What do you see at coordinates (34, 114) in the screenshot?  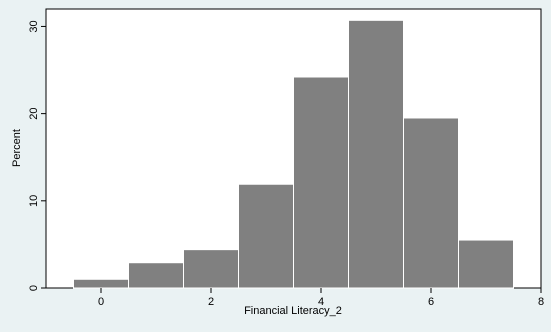 I see `y-tick-label: 20` at bounding box center [34, 114].